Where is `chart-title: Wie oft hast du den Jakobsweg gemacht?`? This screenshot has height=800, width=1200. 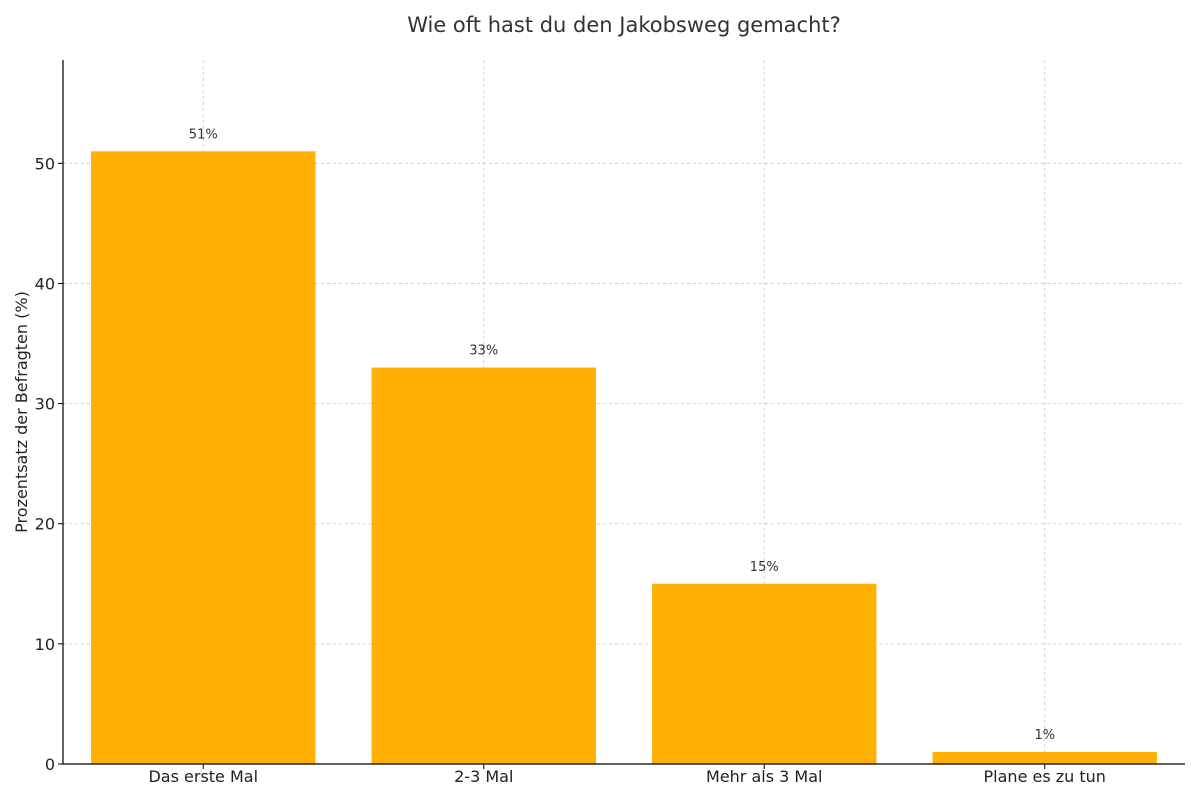 chart-title: Wie oft hast du den Jakobsweg gemacht? is located at coordinates (624, 25).